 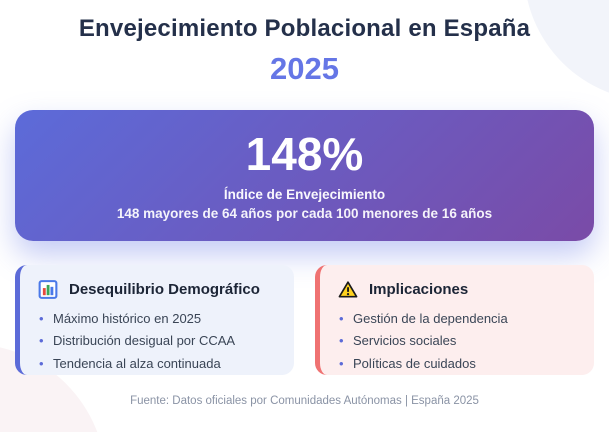 What do you see at coordinates (304, 195) in the screenshot?
I see `stat-label: Índice de Envejecimiento` at bounding box center [304, 195].